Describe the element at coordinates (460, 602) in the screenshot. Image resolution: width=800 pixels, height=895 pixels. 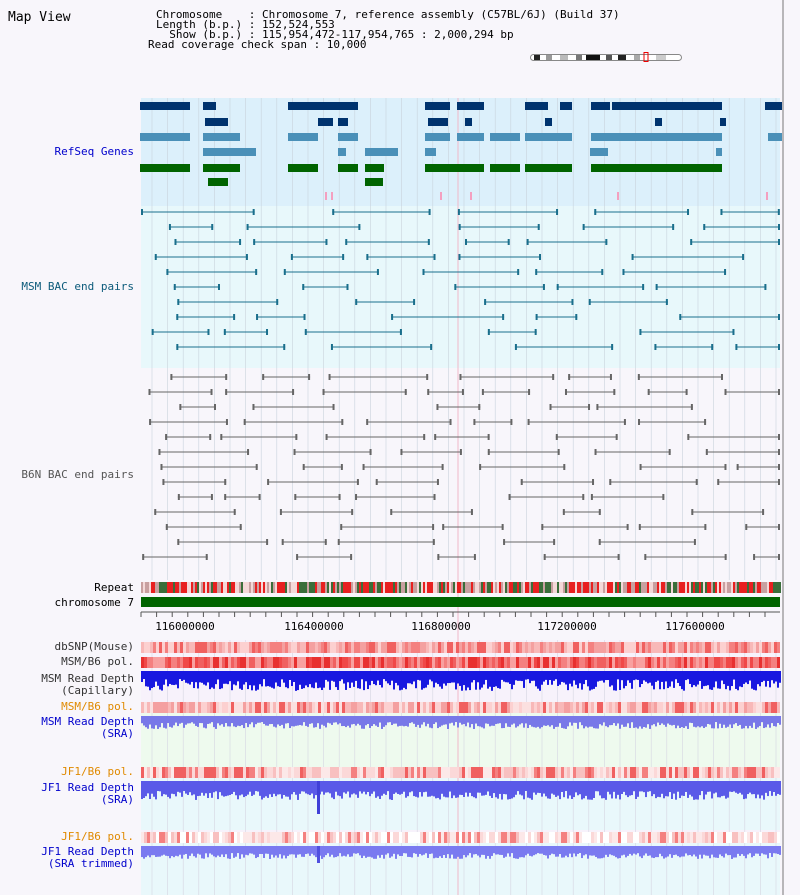
I see `chromosome-bar` at that location.